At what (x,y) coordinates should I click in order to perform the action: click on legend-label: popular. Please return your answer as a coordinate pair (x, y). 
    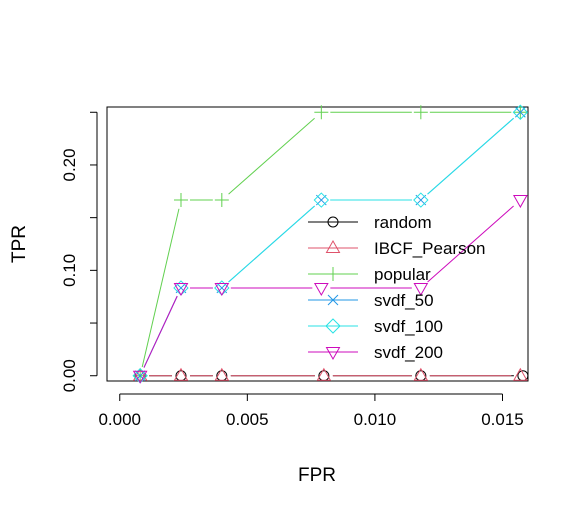
    Looking at the image, I should click on (402, 274).